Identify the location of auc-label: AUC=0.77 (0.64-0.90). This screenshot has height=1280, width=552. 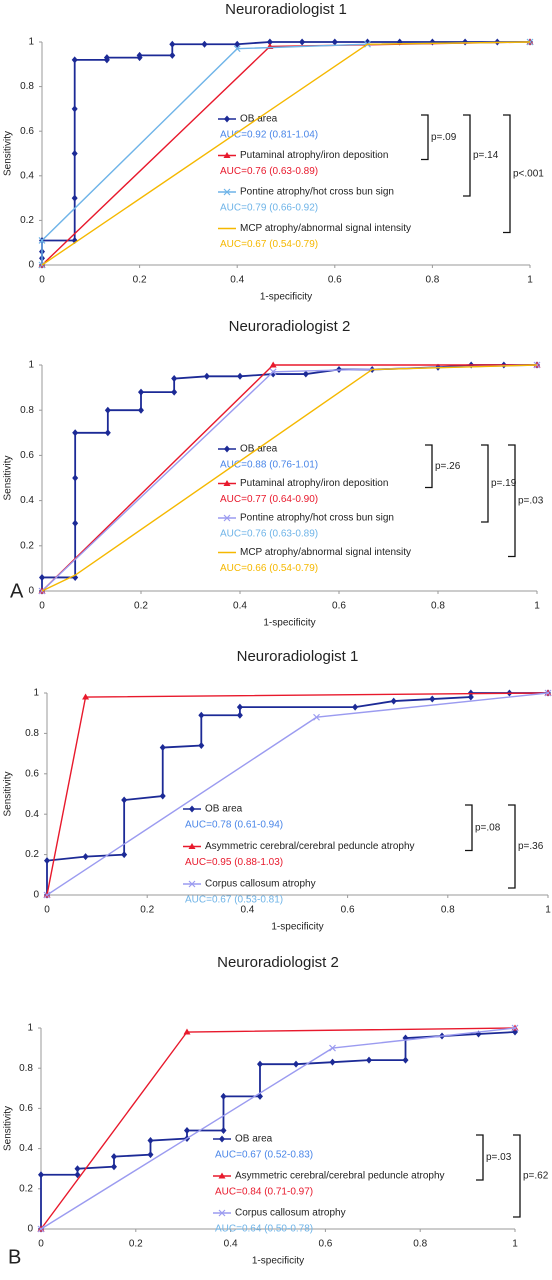
(269, 499).